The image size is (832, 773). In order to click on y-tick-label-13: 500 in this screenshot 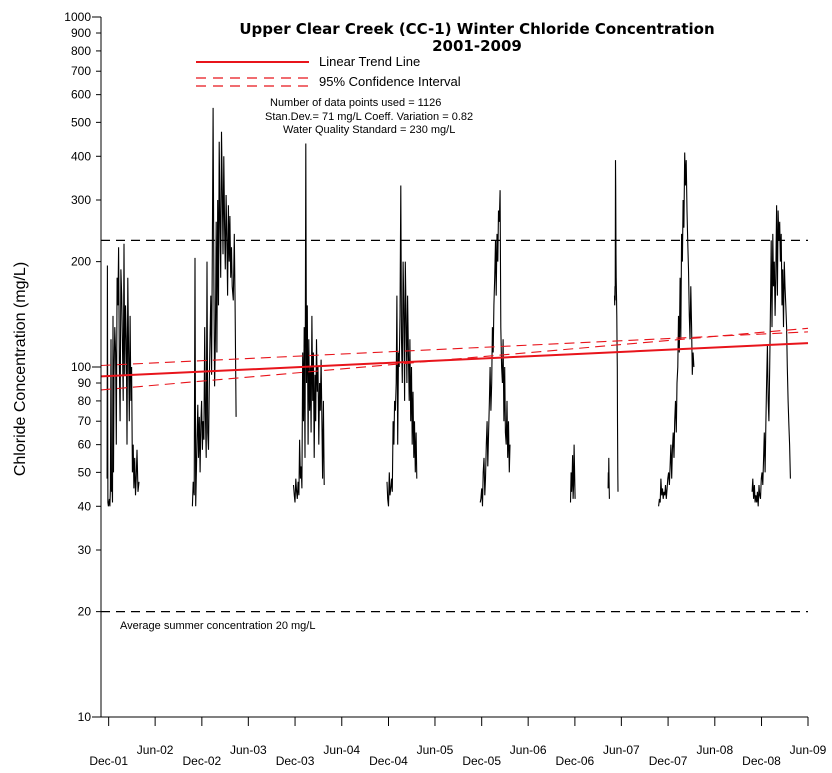, I will do `click(81, 122)`.